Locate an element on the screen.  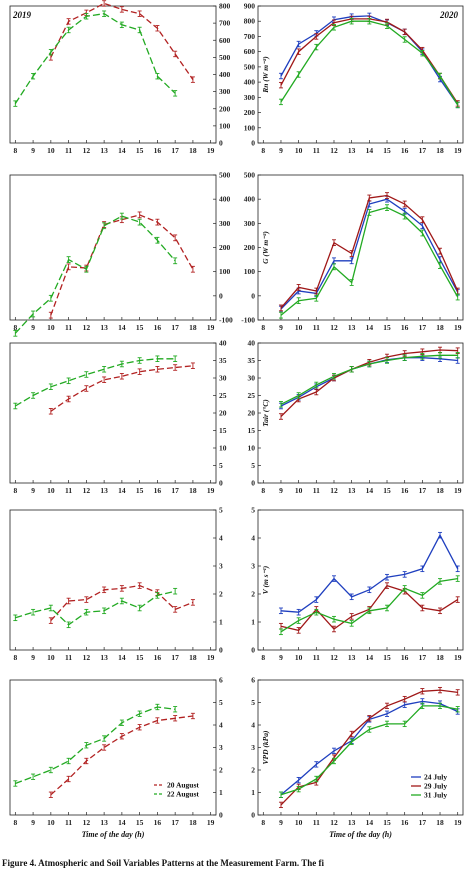
legend-entry: 29 July is located at coordinates (435, 786).